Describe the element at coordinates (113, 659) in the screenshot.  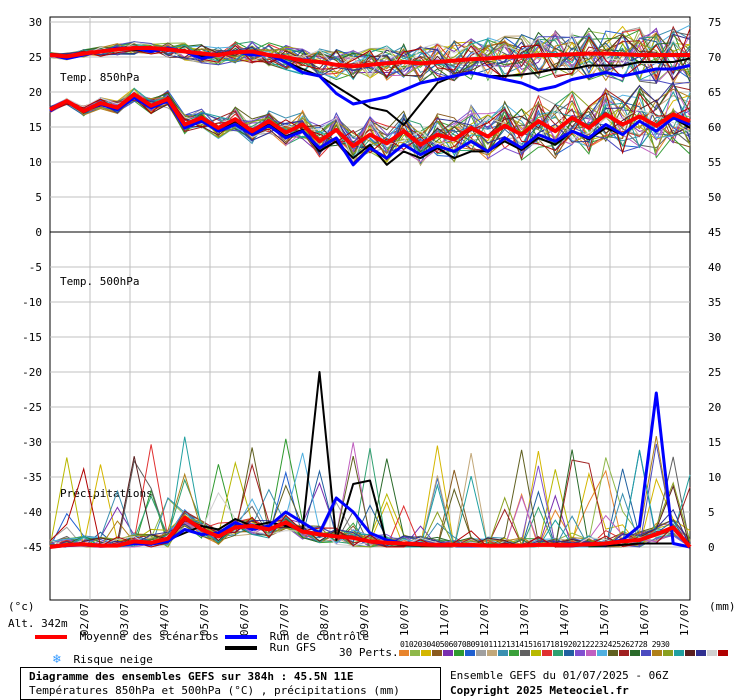
I see `legend-snow-label: Risque neige` at that location.